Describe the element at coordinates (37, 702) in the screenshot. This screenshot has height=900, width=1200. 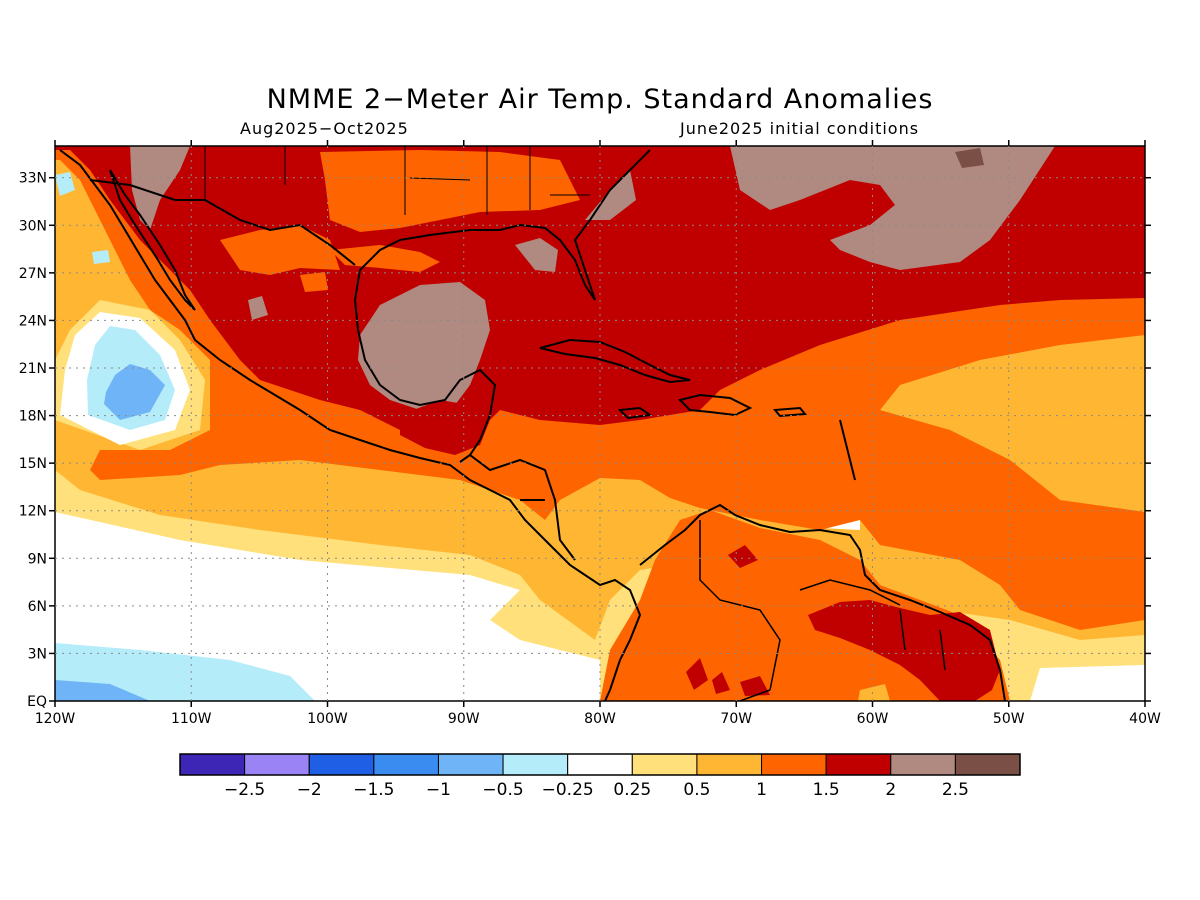
I see `lat-tick-label: EQ` at that location.